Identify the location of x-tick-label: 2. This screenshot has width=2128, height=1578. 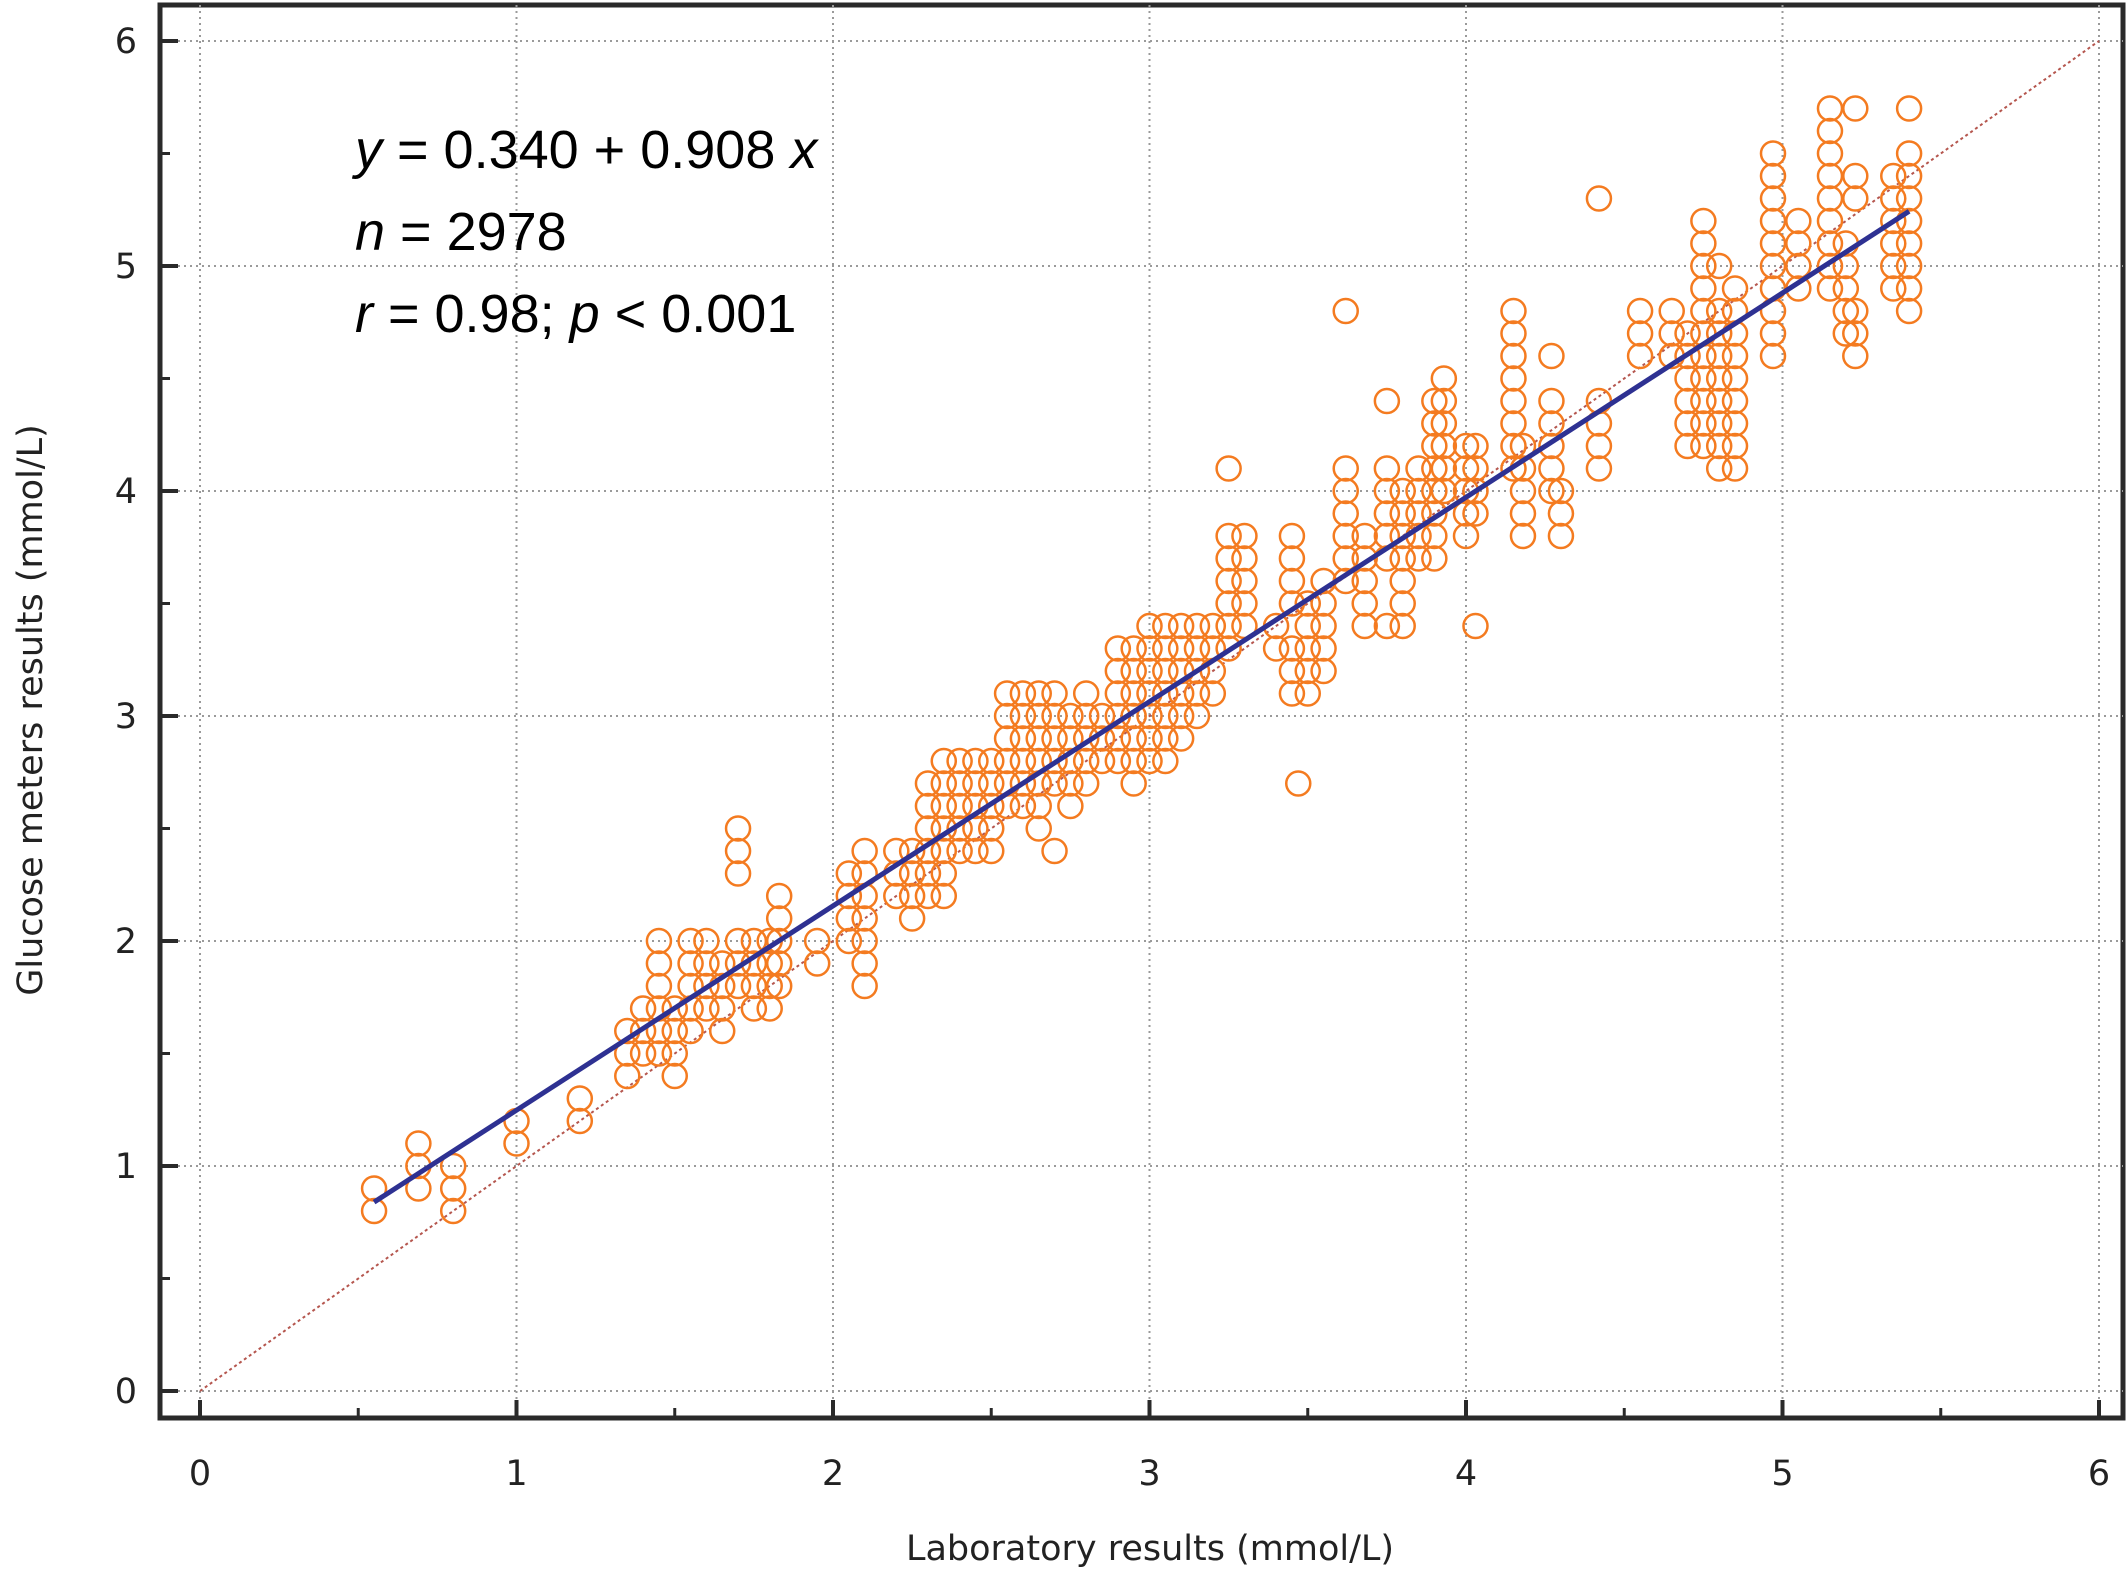
(833, 1474).